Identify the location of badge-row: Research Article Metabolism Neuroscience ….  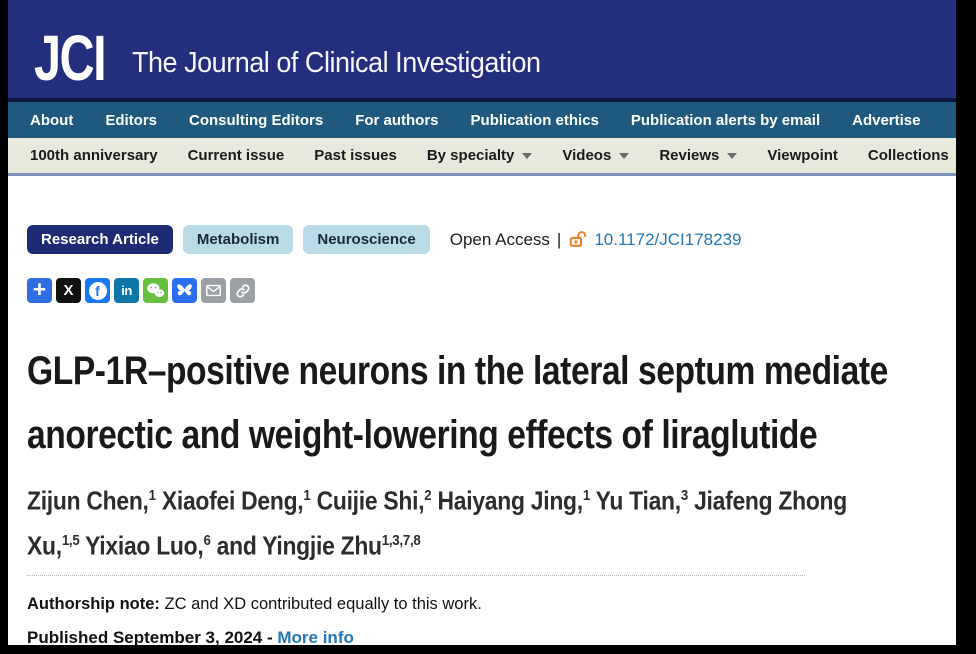
(491, 239).